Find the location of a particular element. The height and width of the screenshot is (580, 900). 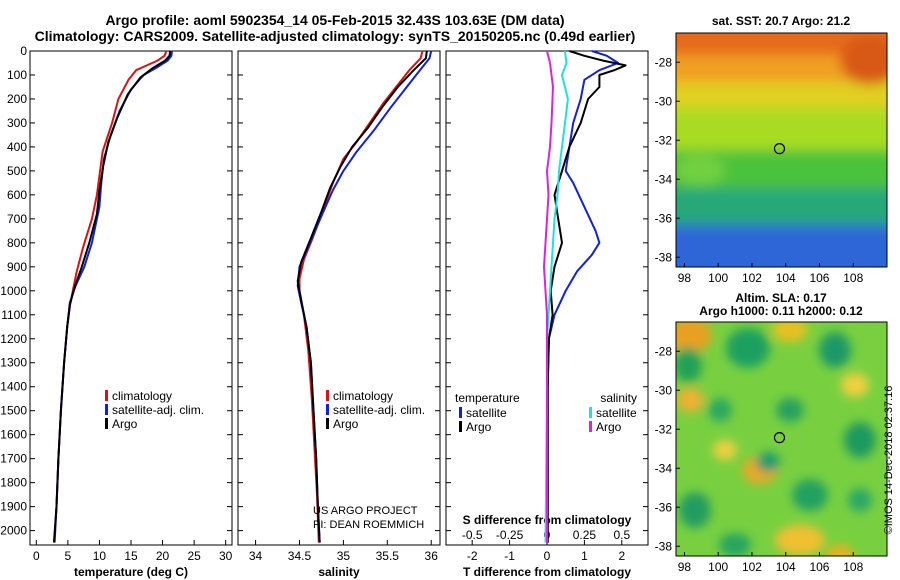

argo-location-marker is located at coordinates (779, 438).